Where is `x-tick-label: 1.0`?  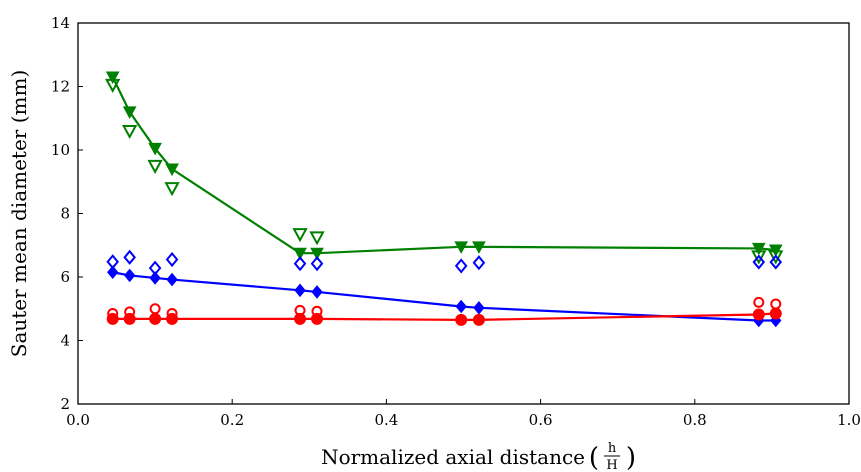
x-tick-label: 1.0 is located at coordinates (849, 420).